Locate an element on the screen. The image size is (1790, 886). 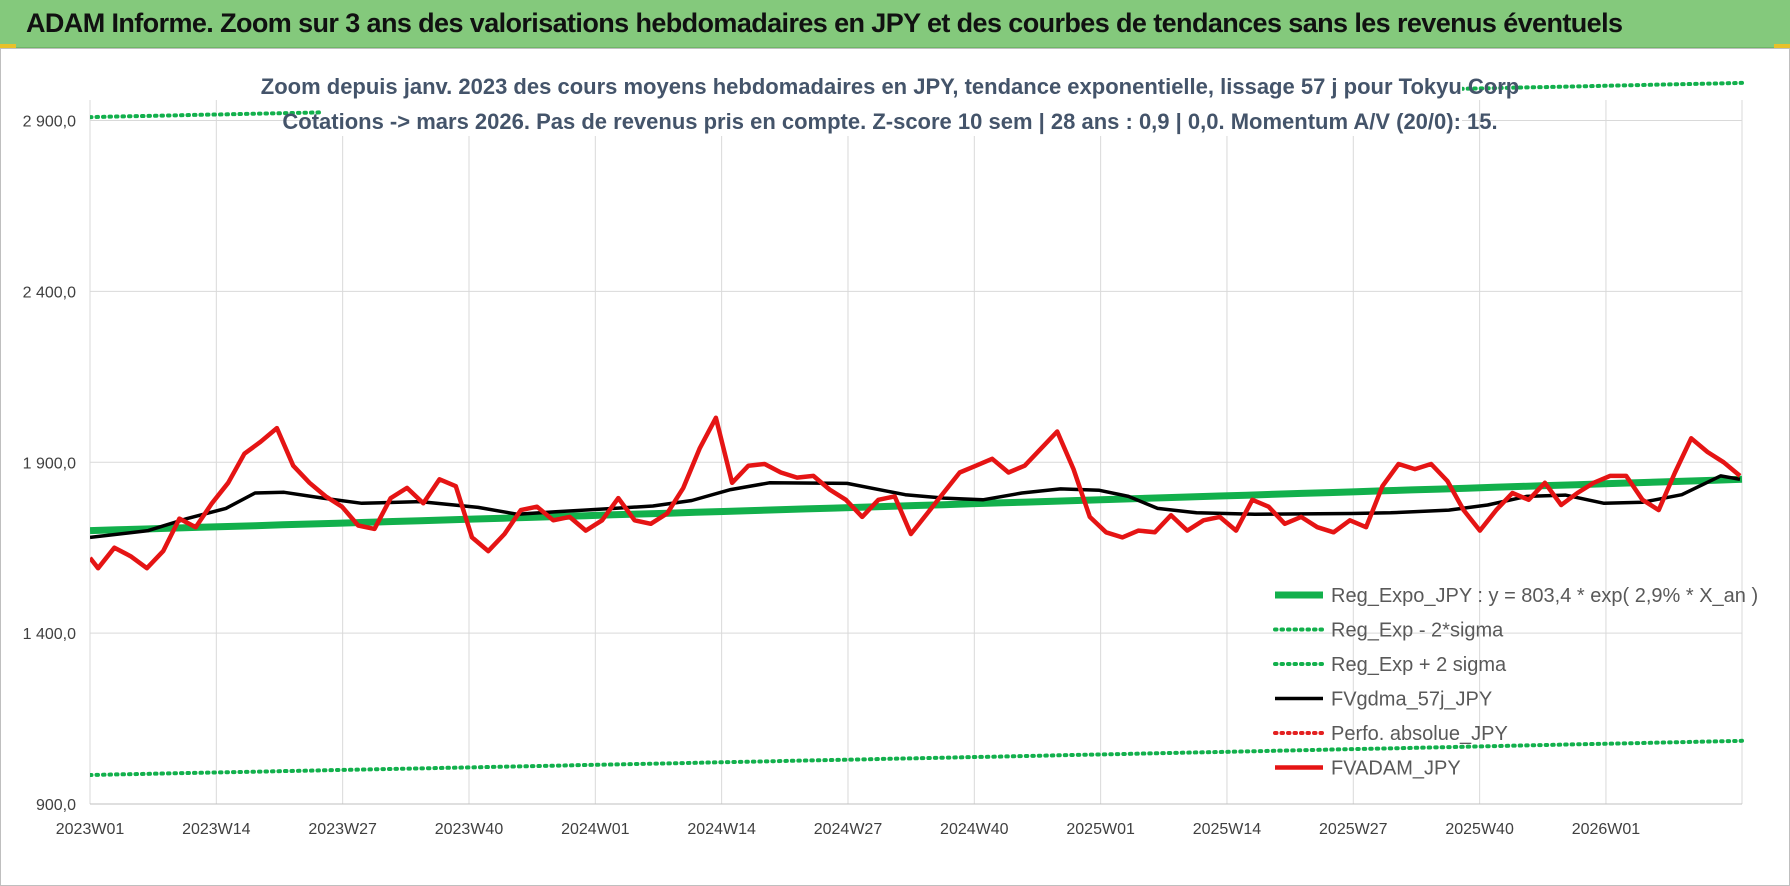
lower-band is located at coordinates (917, 757).